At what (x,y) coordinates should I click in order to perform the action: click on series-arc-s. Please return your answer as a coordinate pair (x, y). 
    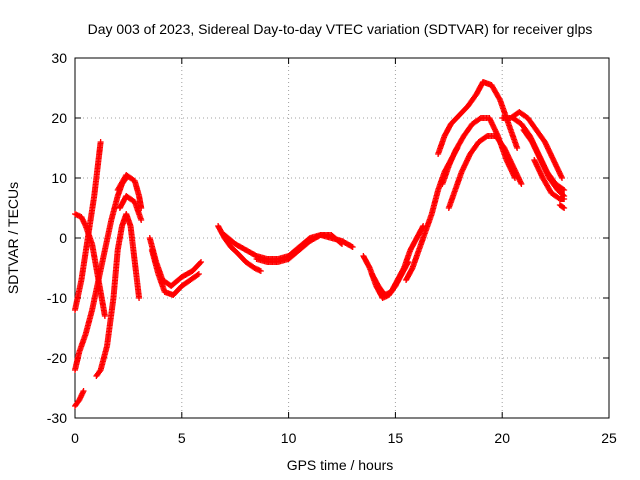
    Looking at the image, I should click on (532, 145).